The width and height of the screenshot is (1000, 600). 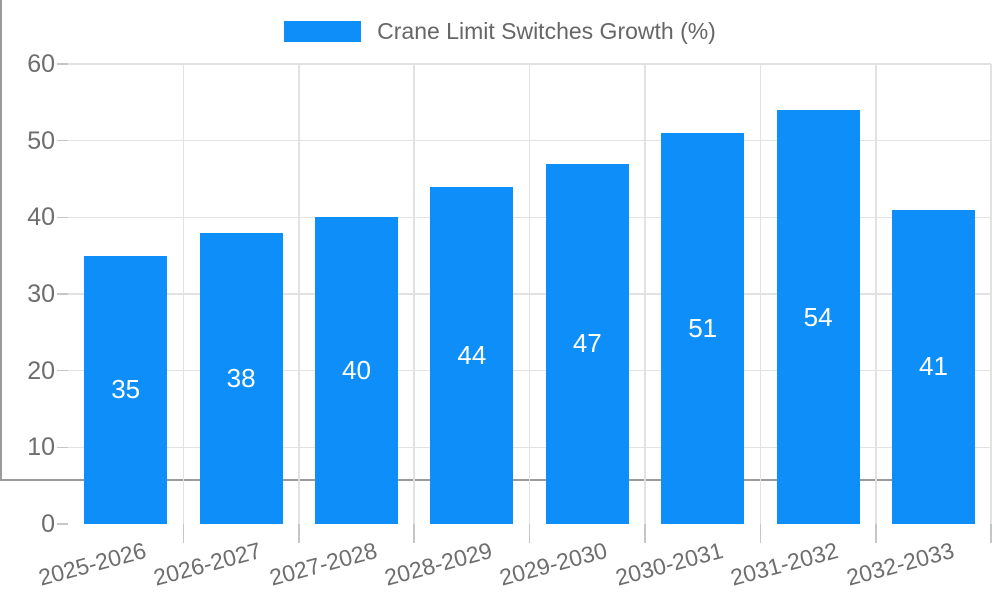 I want to click on chart-legend: Crane Limit Switches Growth (%), so click(x=500, y=31).